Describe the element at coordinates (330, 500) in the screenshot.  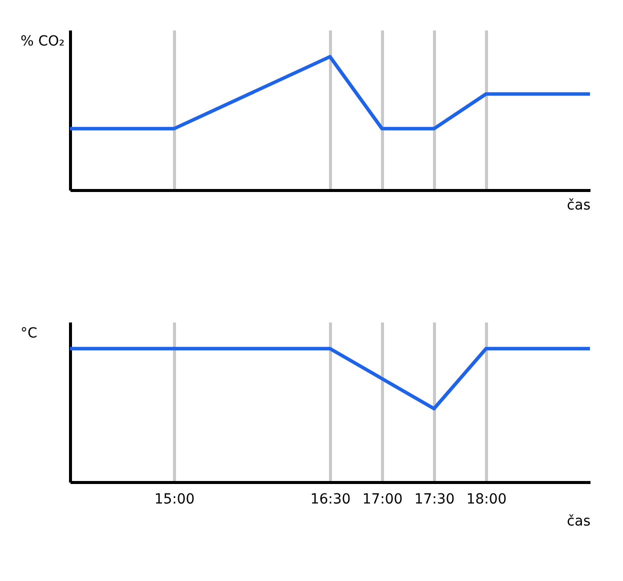
I see `x-tick-label: 16:30` at that location.